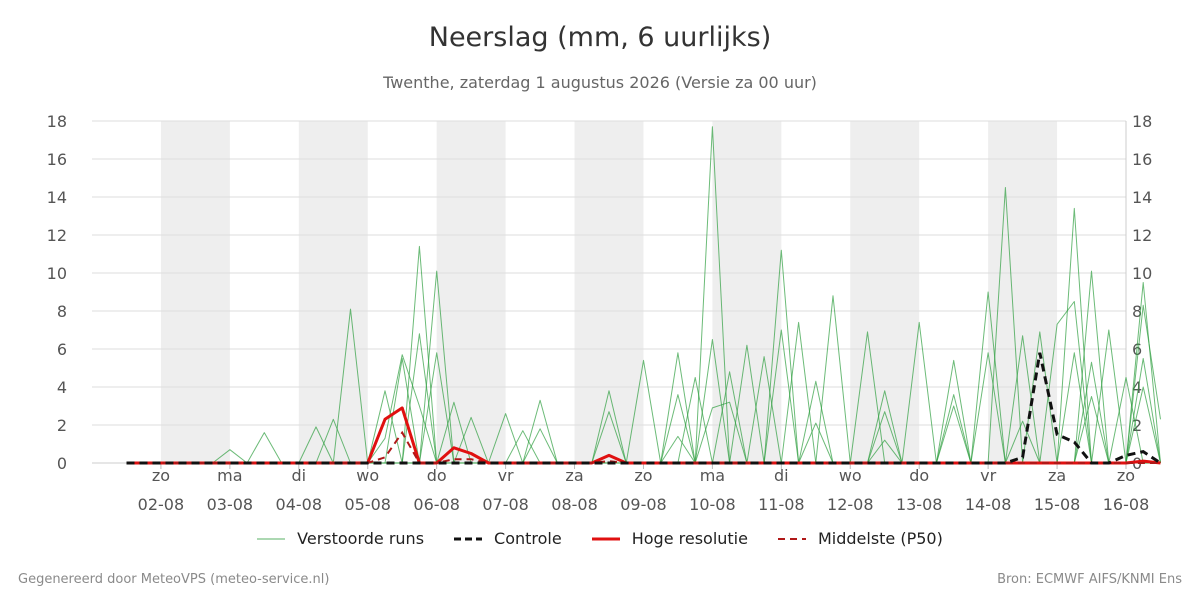  What do you see at coordinates (528, 538) in the screenshot?
I see `legend-label-control: Controle` at bounding box center [528, 538].